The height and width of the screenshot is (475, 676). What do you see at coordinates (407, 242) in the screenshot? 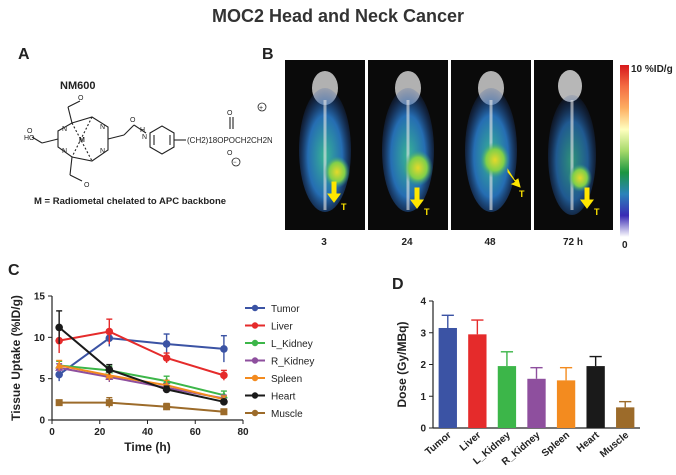
I see `timepoint-label: 24` at bounding box center [407, 242].